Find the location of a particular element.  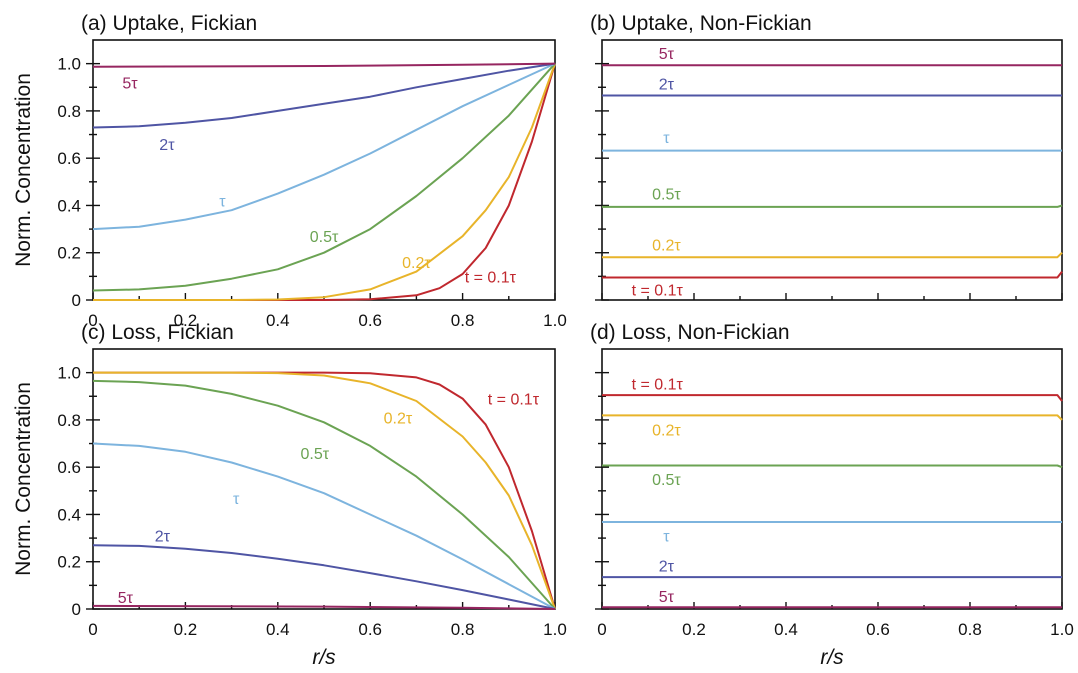

x-axis-label-right: r/s is located at coordinates (832, 657).